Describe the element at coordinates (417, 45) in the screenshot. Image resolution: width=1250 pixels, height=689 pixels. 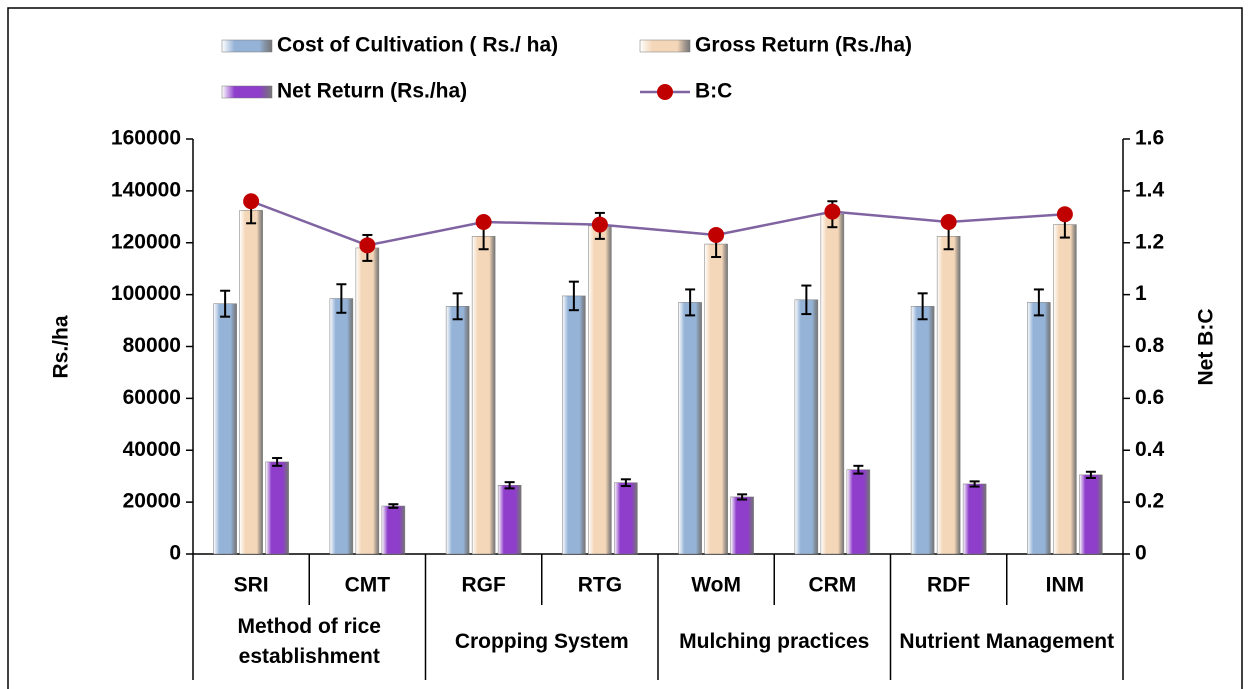
I see `legend-label: Cost of Cultivation ( Rs./ ha)` at that location.